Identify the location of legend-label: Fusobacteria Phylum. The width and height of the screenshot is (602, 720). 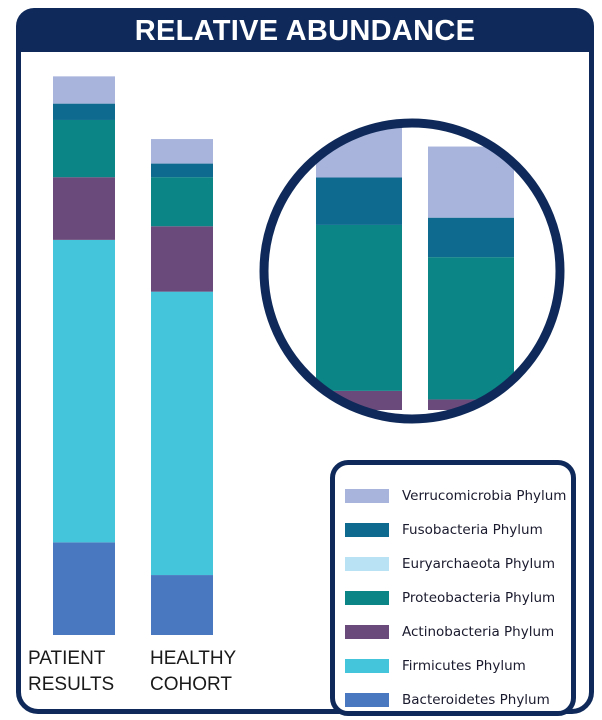
(472, 530).